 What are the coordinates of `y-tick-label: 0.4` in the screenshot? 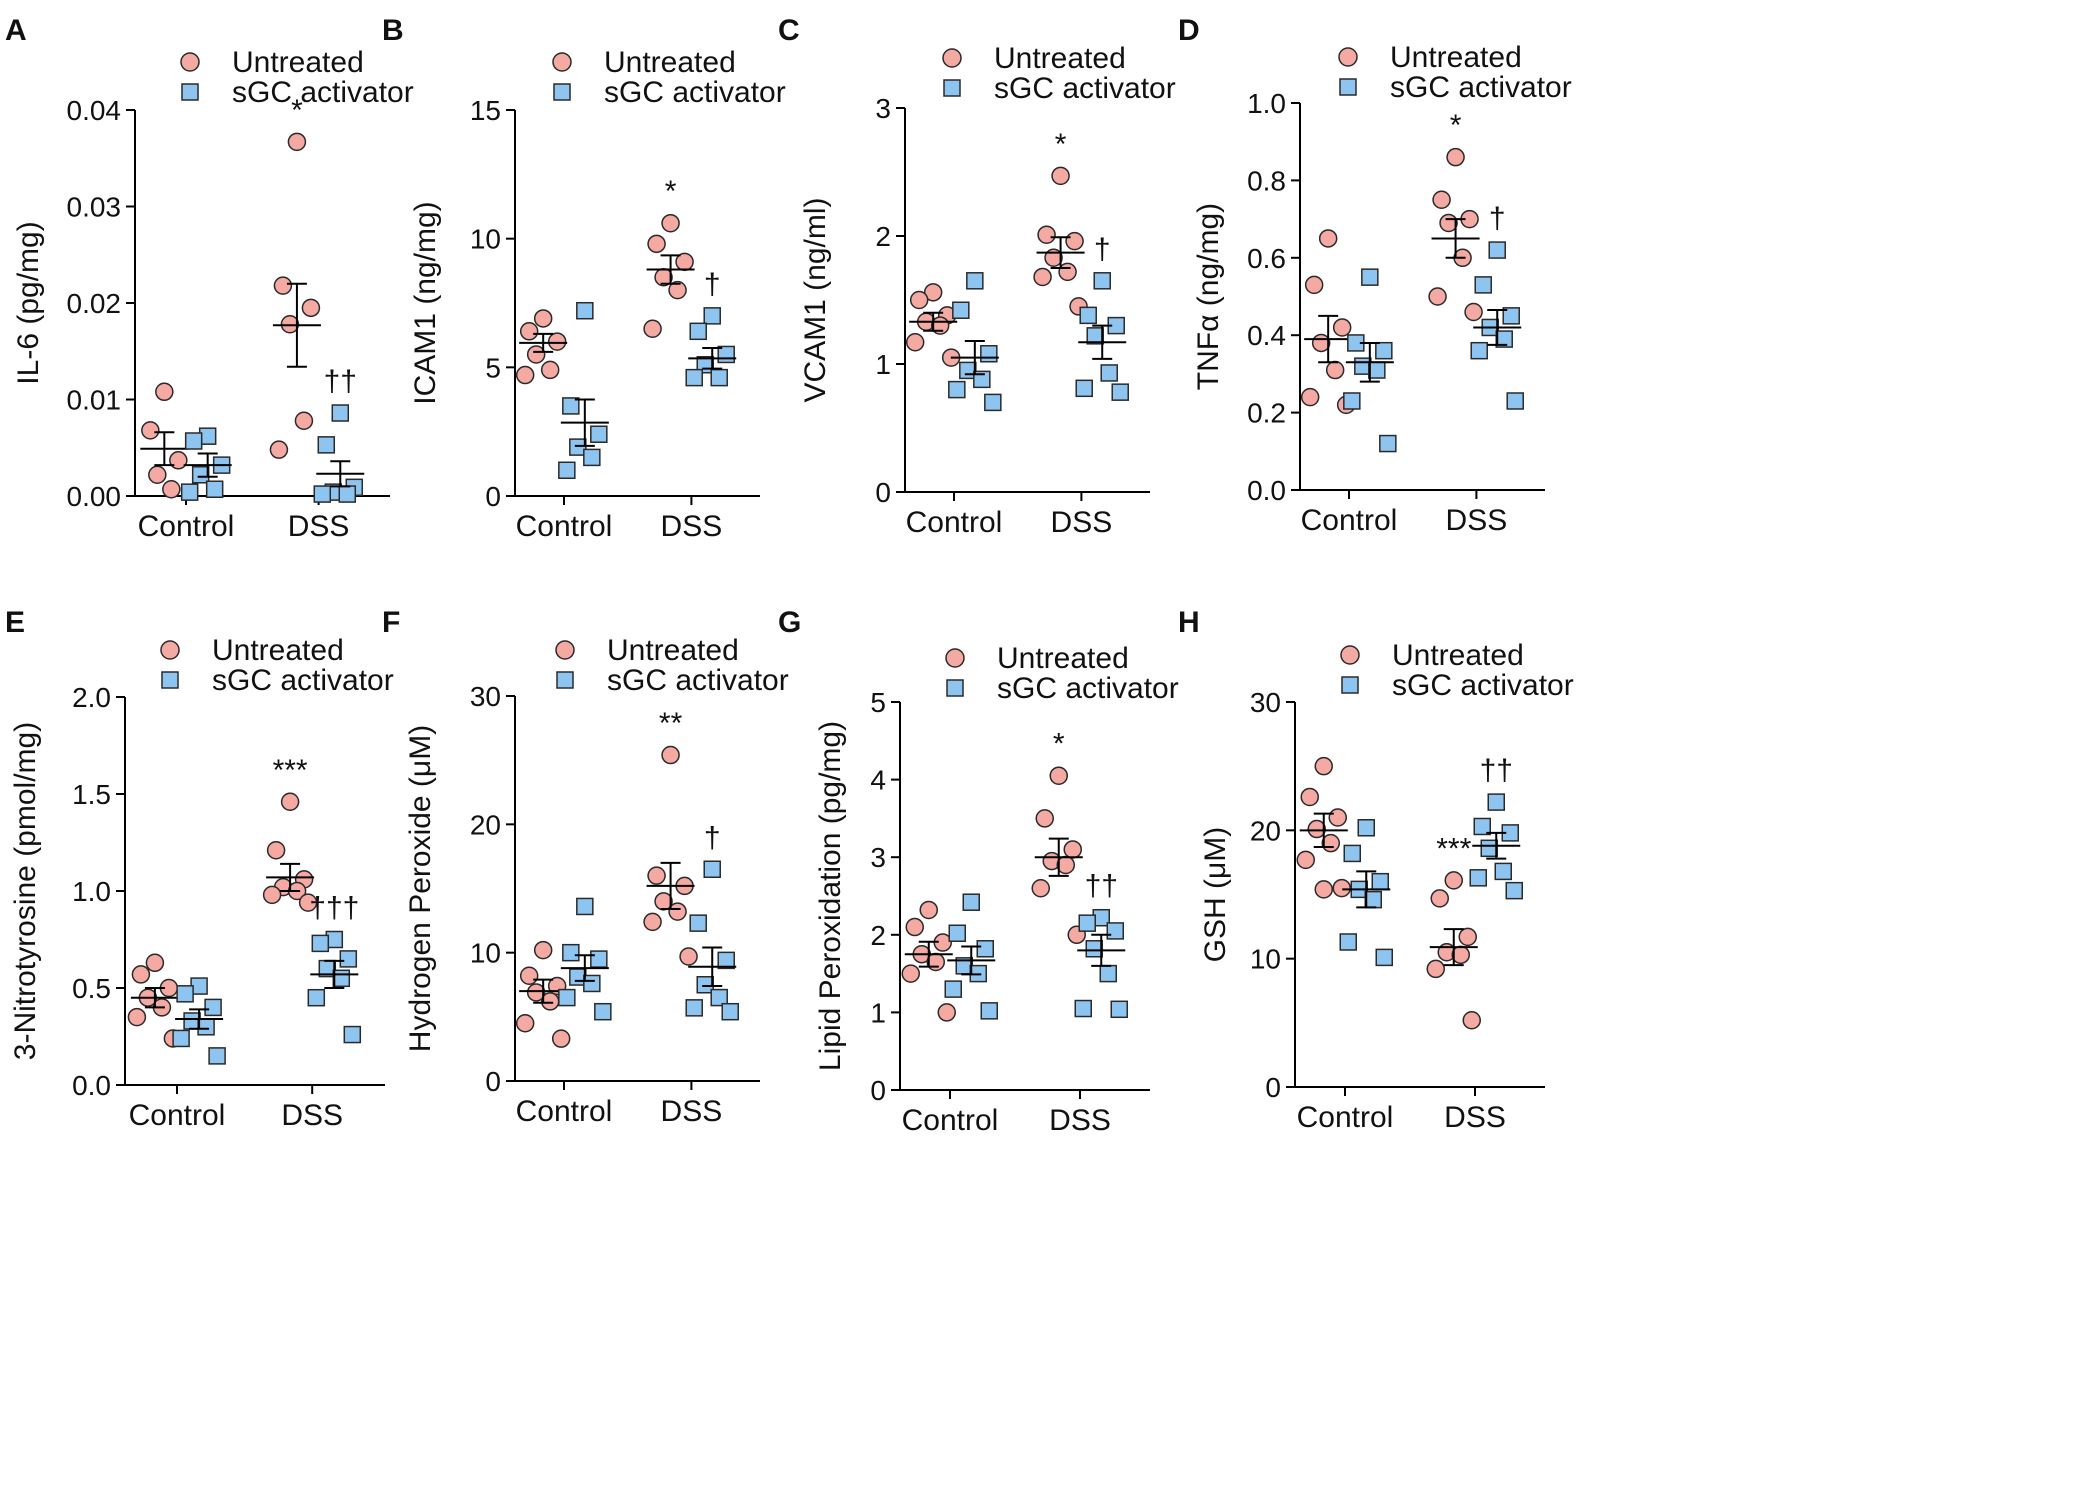 It's located at (1266, 335).